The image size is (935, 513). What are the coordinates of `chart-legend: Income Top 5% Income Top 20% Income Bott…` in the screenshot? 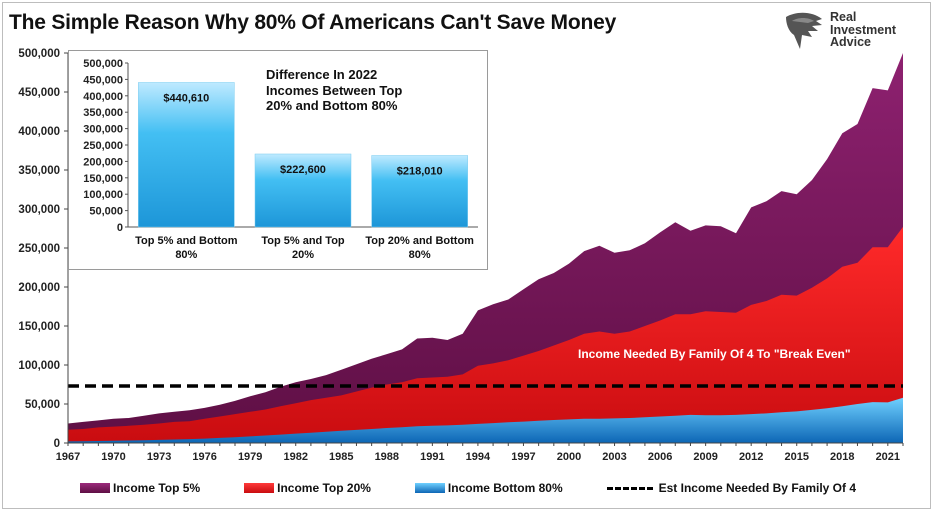 It's located at (490, 488).